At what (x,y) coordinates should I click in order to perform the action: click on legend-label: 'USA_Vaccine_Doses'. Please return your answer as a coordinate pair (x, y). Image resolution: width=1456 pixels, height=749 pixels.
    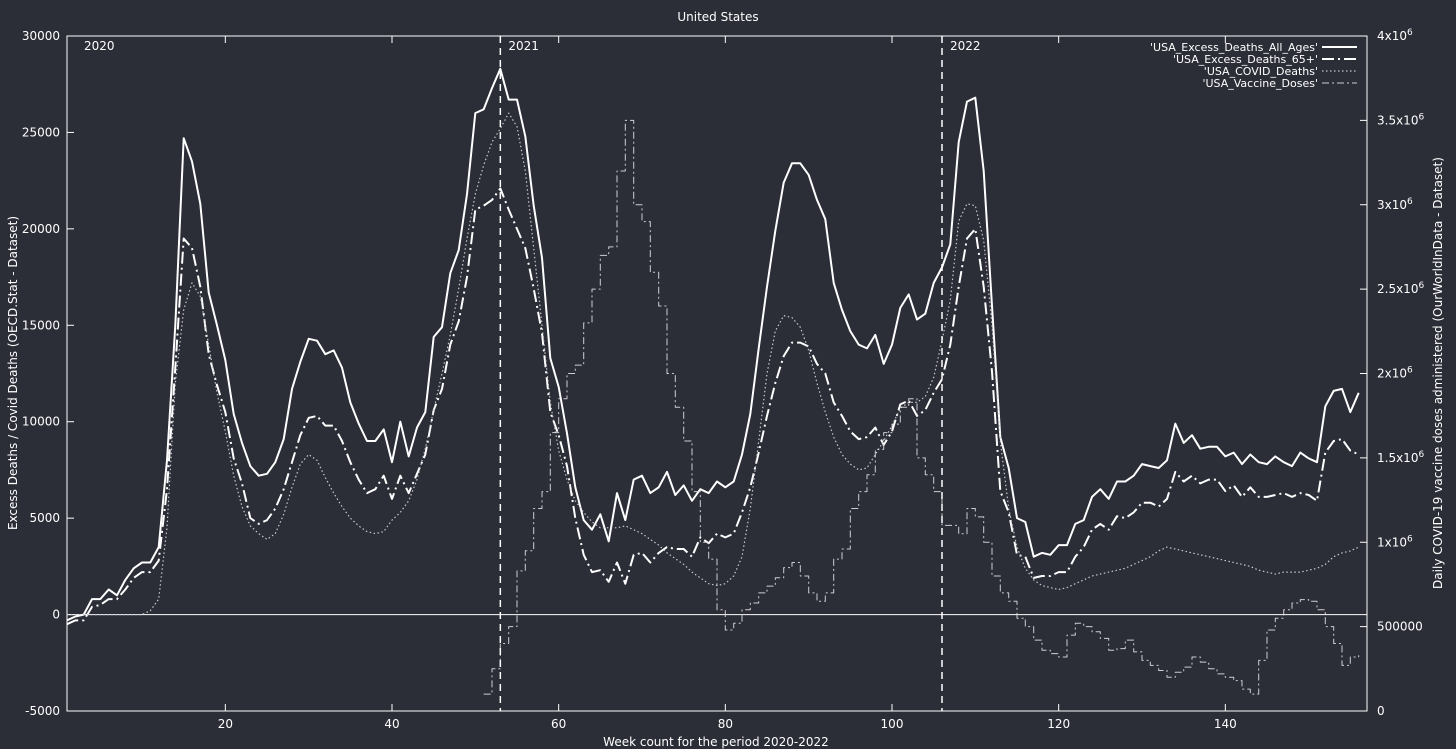
    Looking at the image, I should click on (1260, 83).